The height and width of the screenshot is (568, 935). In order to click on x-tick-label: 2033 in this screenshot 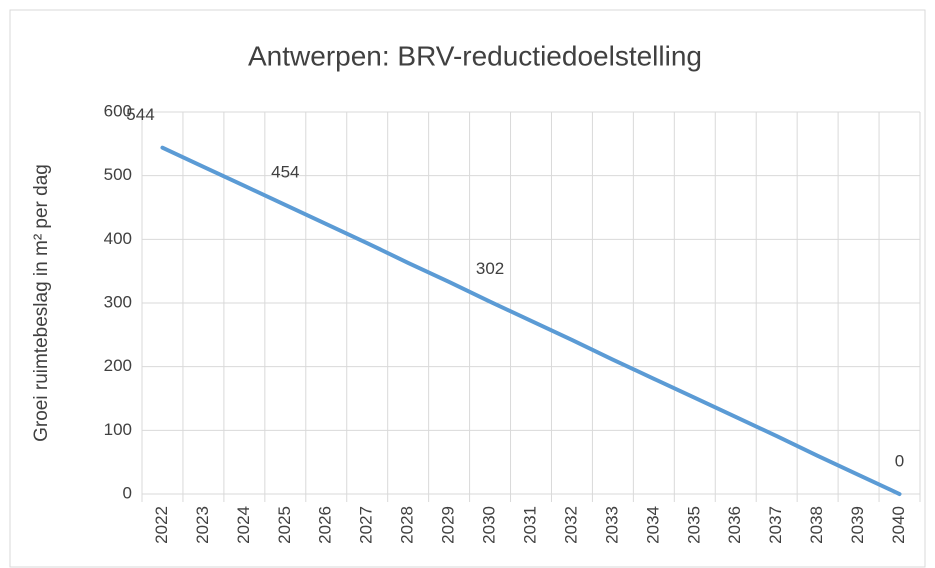, I will do `click(611, 525)`.